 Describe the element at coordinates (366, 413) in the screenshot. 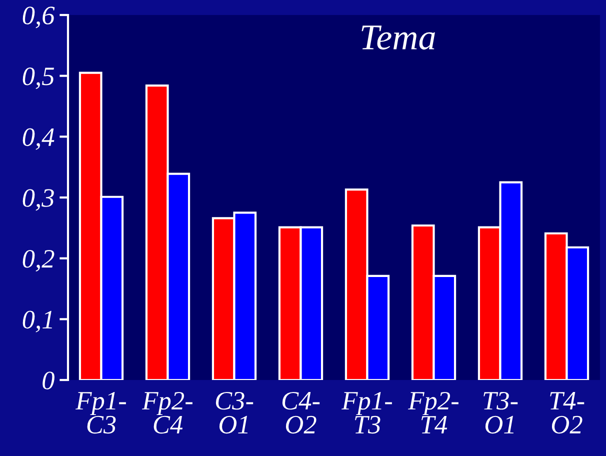

I see `x-tick-label: Fp1- T3` at that location.